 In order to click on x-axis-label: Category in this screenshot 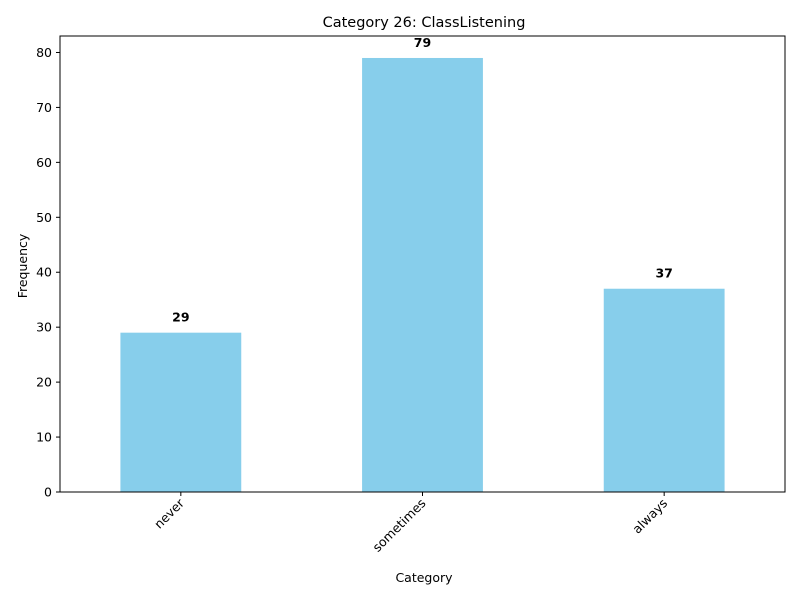, I will do `click(424, 577)`.